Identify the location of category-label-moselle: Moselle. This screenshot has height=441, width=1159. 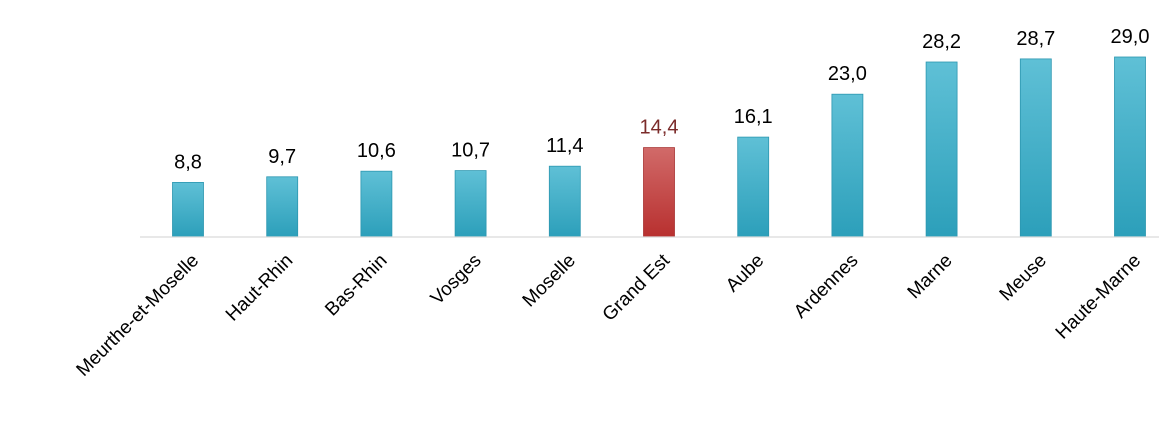
(549, 280).